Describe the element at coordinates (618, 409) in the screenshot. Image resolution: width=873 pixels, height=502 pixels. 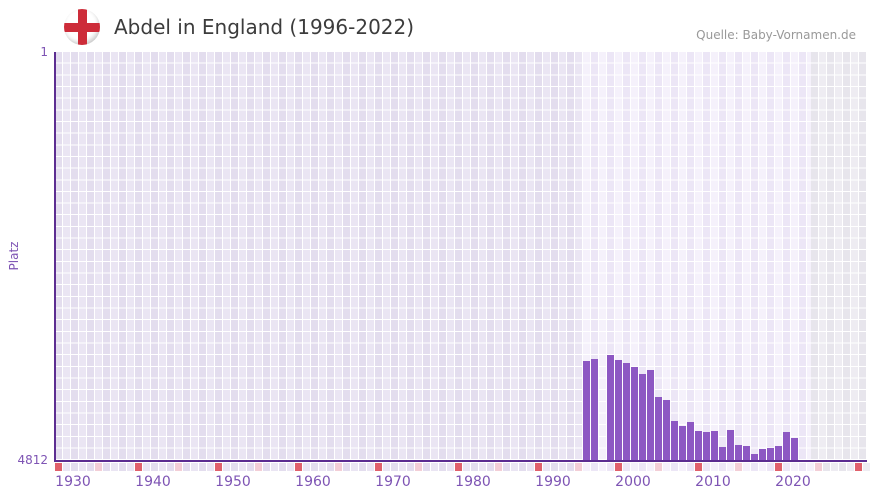
I see `bar-2000` at that location.